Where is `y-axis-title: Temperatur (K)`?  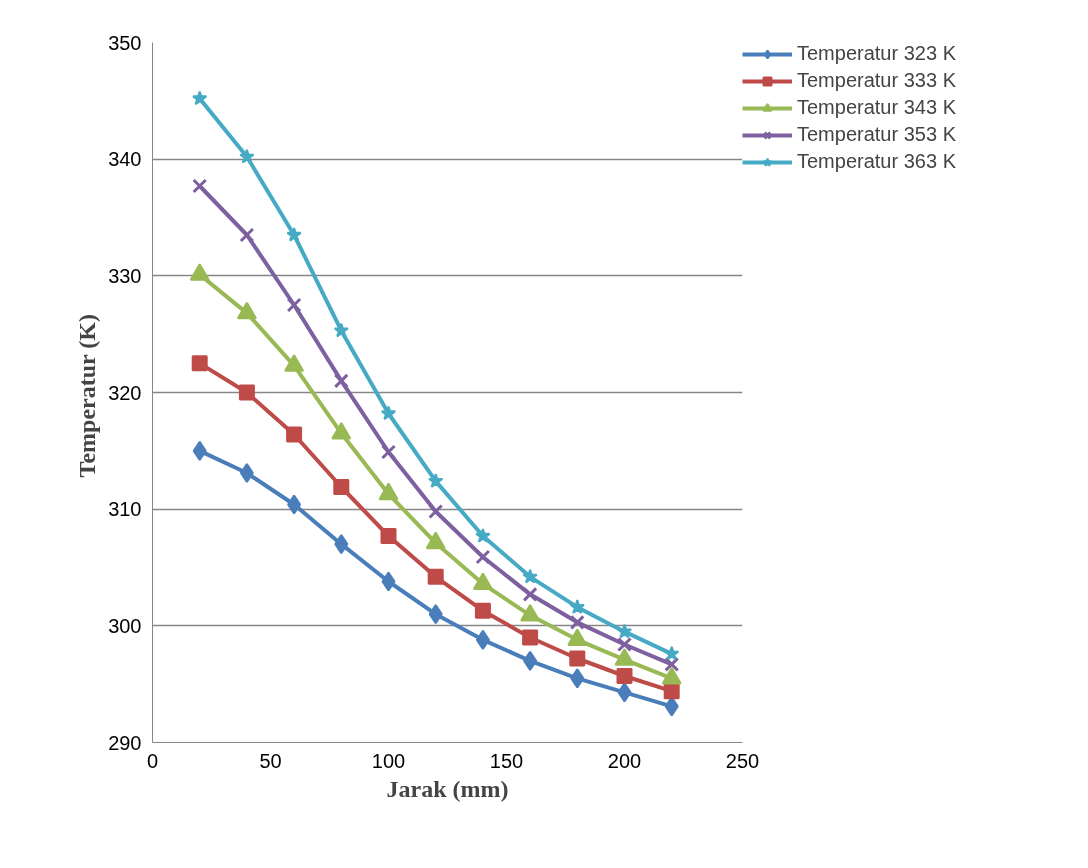
y-axis-title: Temperatur (K) is located at coordinates (87, 396).